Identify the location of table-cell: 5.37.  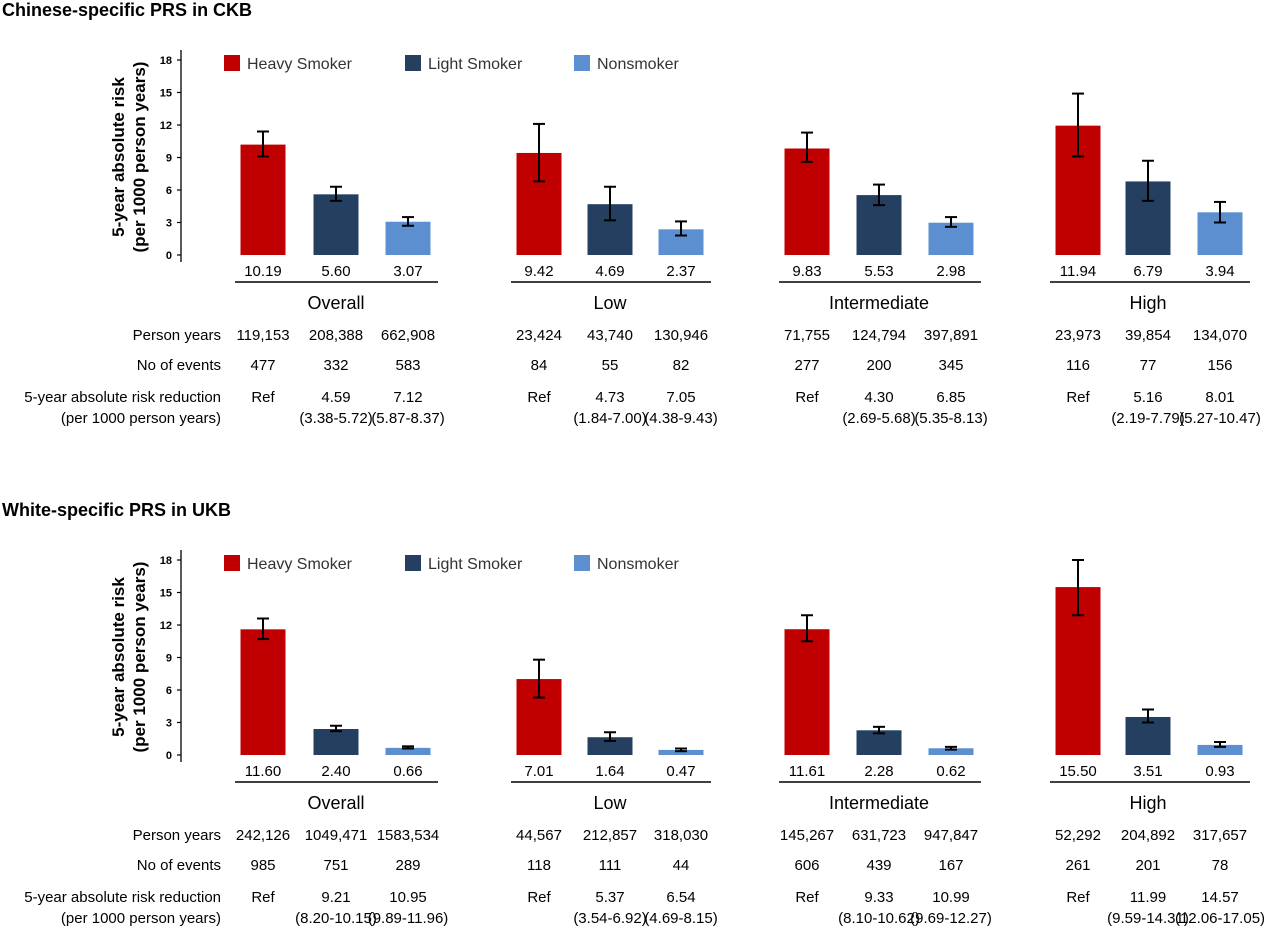
(610, 897).